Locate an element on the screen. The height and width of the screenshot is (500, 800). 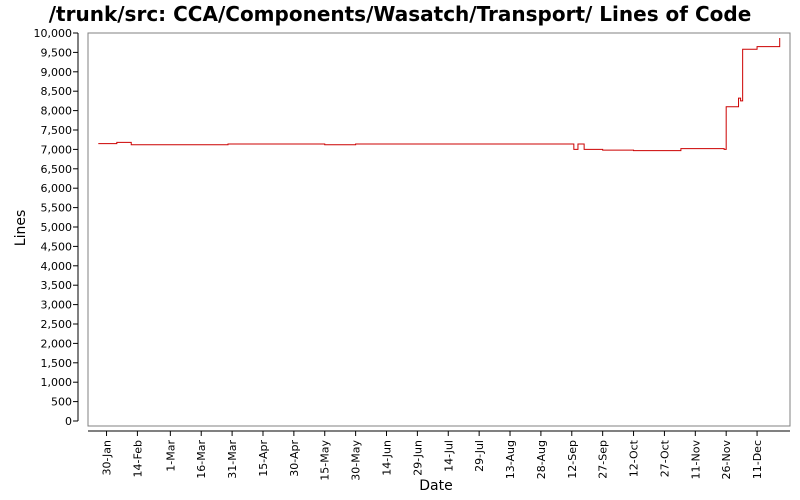
y-tick-label: 4,000 is located at coordinates (57, 266).